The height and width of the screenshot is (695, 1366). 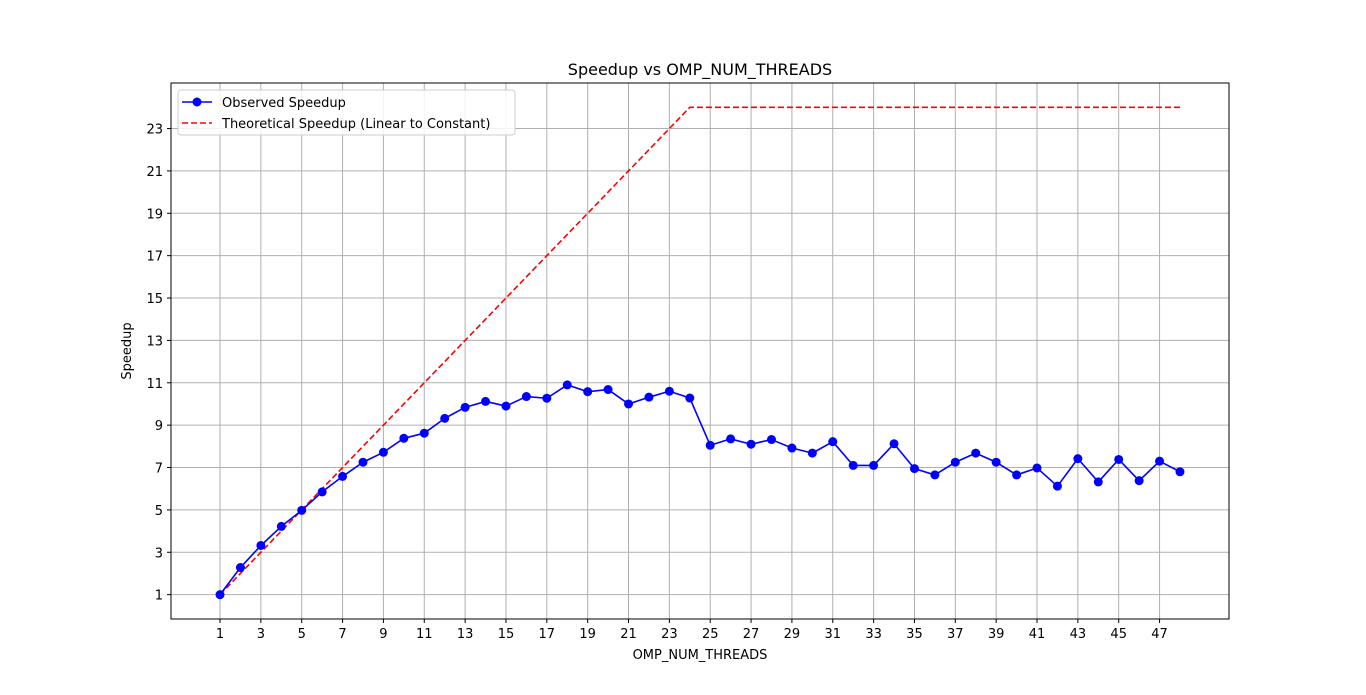 I want to click on y-tick-label: 3, so click(x=159, y=553).